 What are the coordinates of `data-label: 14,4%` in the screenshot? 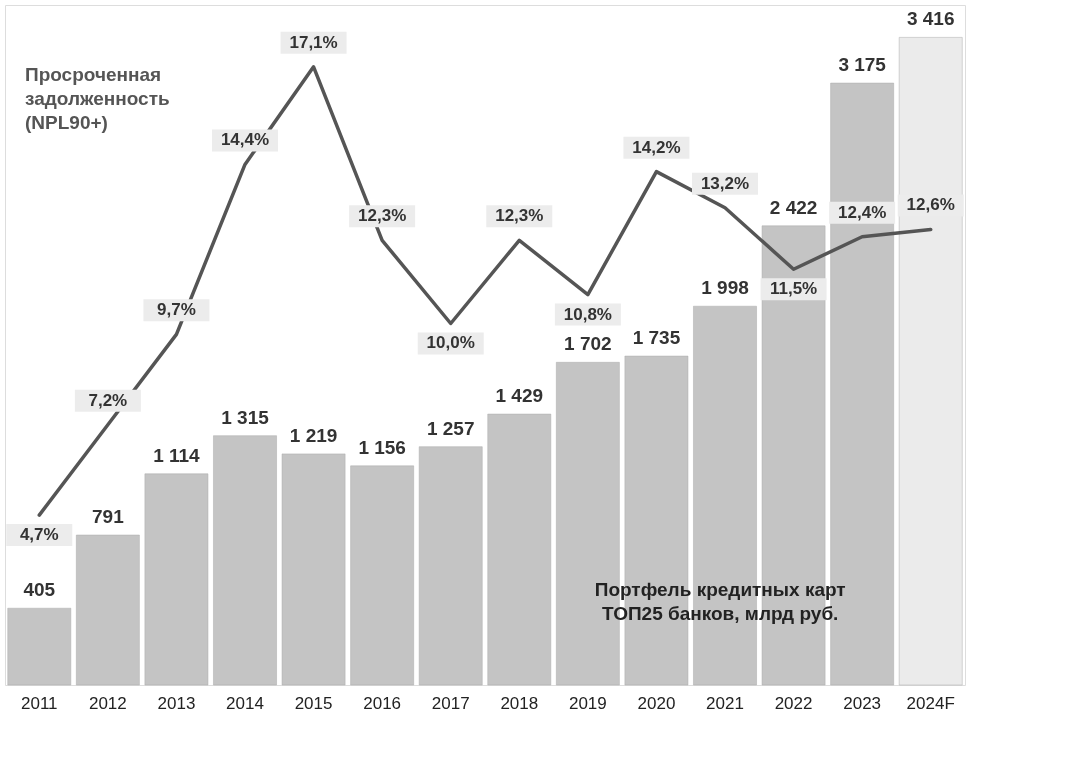 It's located at (245, 140).